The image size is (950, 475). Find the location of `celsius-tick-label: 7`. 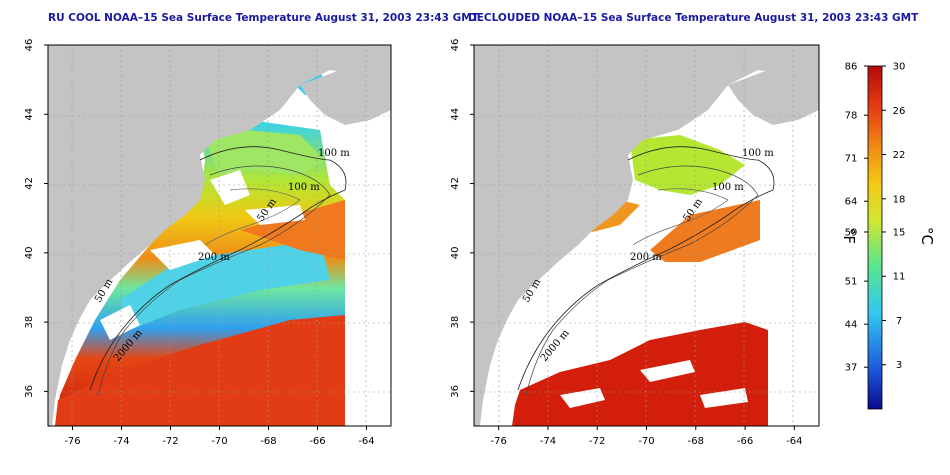

celsius-tick-label: 7 is located at coordinates (899, 321).